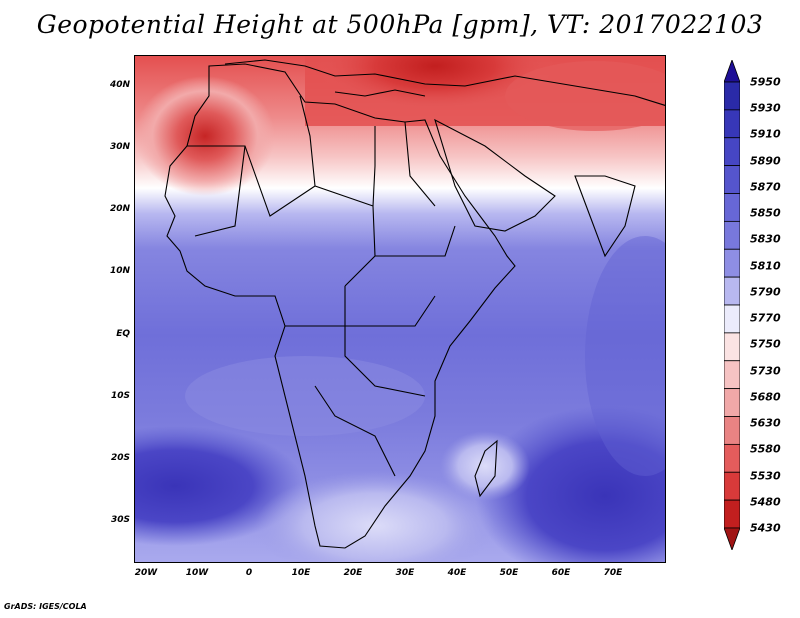  Describe the element at coordinates (765, 397) in the screenshot. I see `colorbar-level-label: 5680` at that location.